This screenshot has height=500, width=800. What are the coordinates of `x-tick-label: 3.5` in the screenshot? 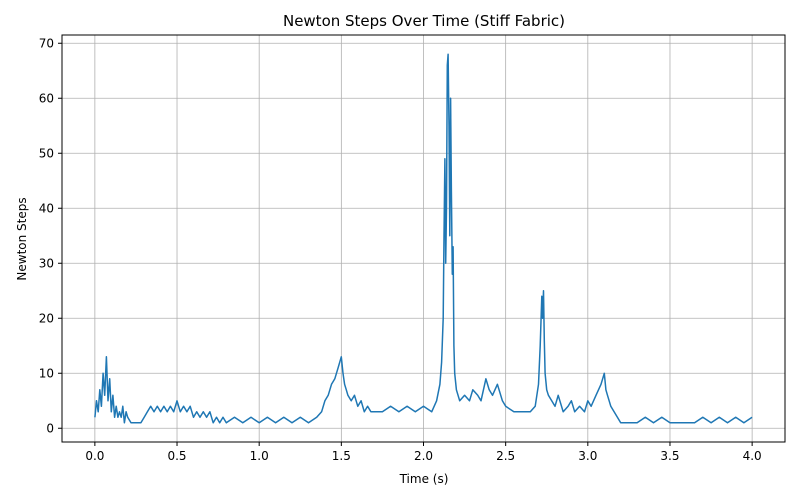 It's located at (669, 456).